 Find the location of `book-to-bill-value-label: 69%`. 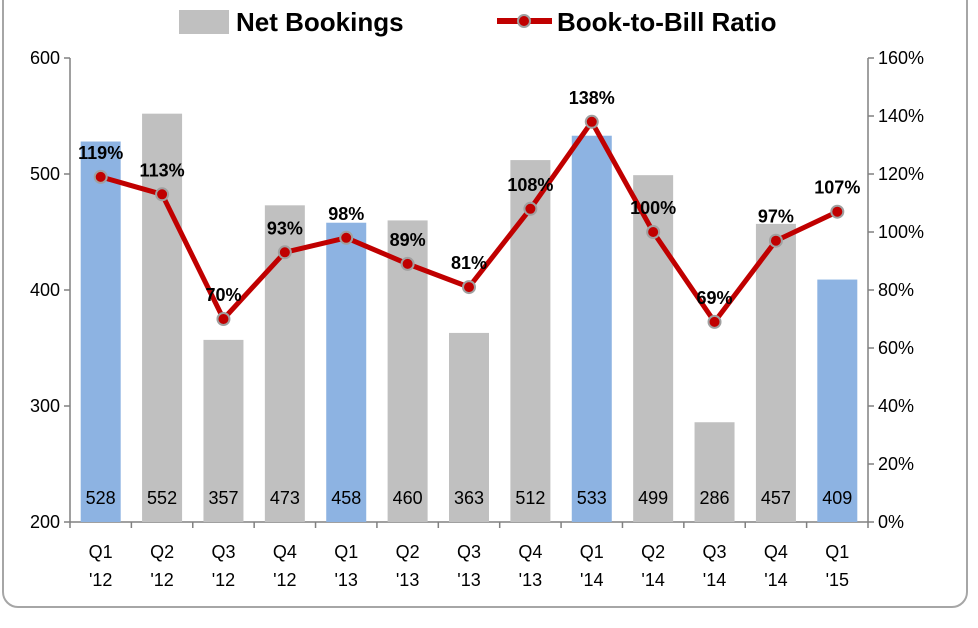

book-to-bill-value-label: 69% is located at coordinates (715, 298).